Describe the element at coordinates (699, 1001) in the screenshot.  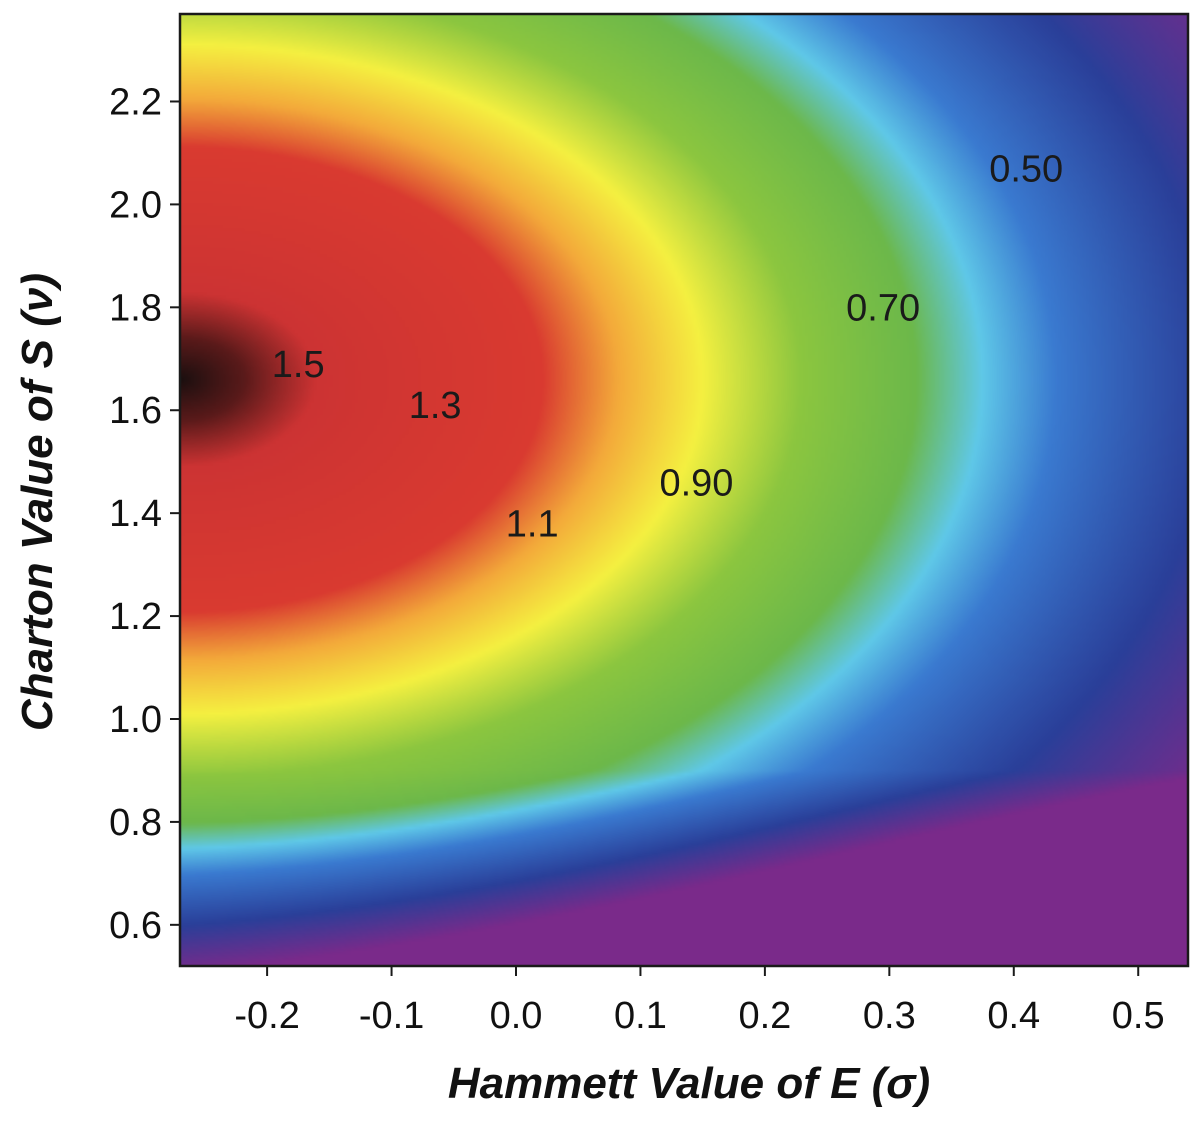
I see `x-axis: -0.2 -0.1 0.0 0.1 0.2 0.3 0.4 0.5` at that location.